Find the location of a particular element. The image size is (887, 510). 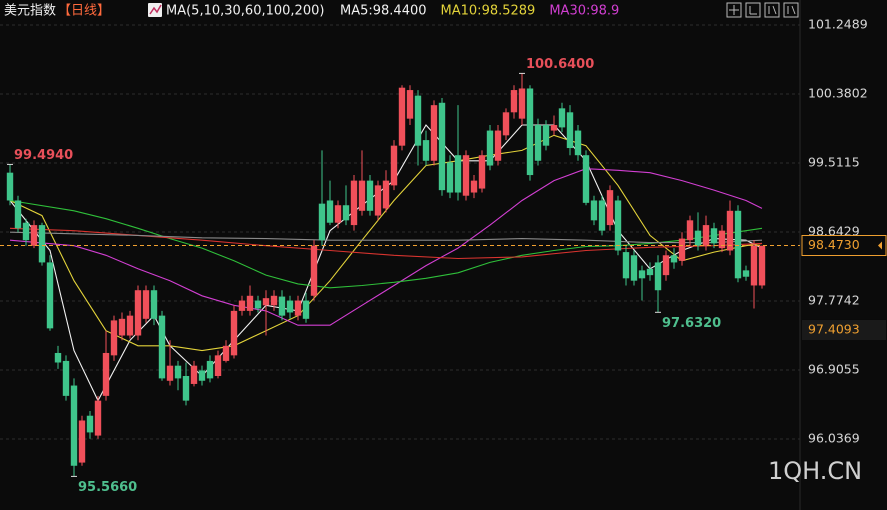

y-tick-label: 97.7742 is located at coordinates (834, 300).